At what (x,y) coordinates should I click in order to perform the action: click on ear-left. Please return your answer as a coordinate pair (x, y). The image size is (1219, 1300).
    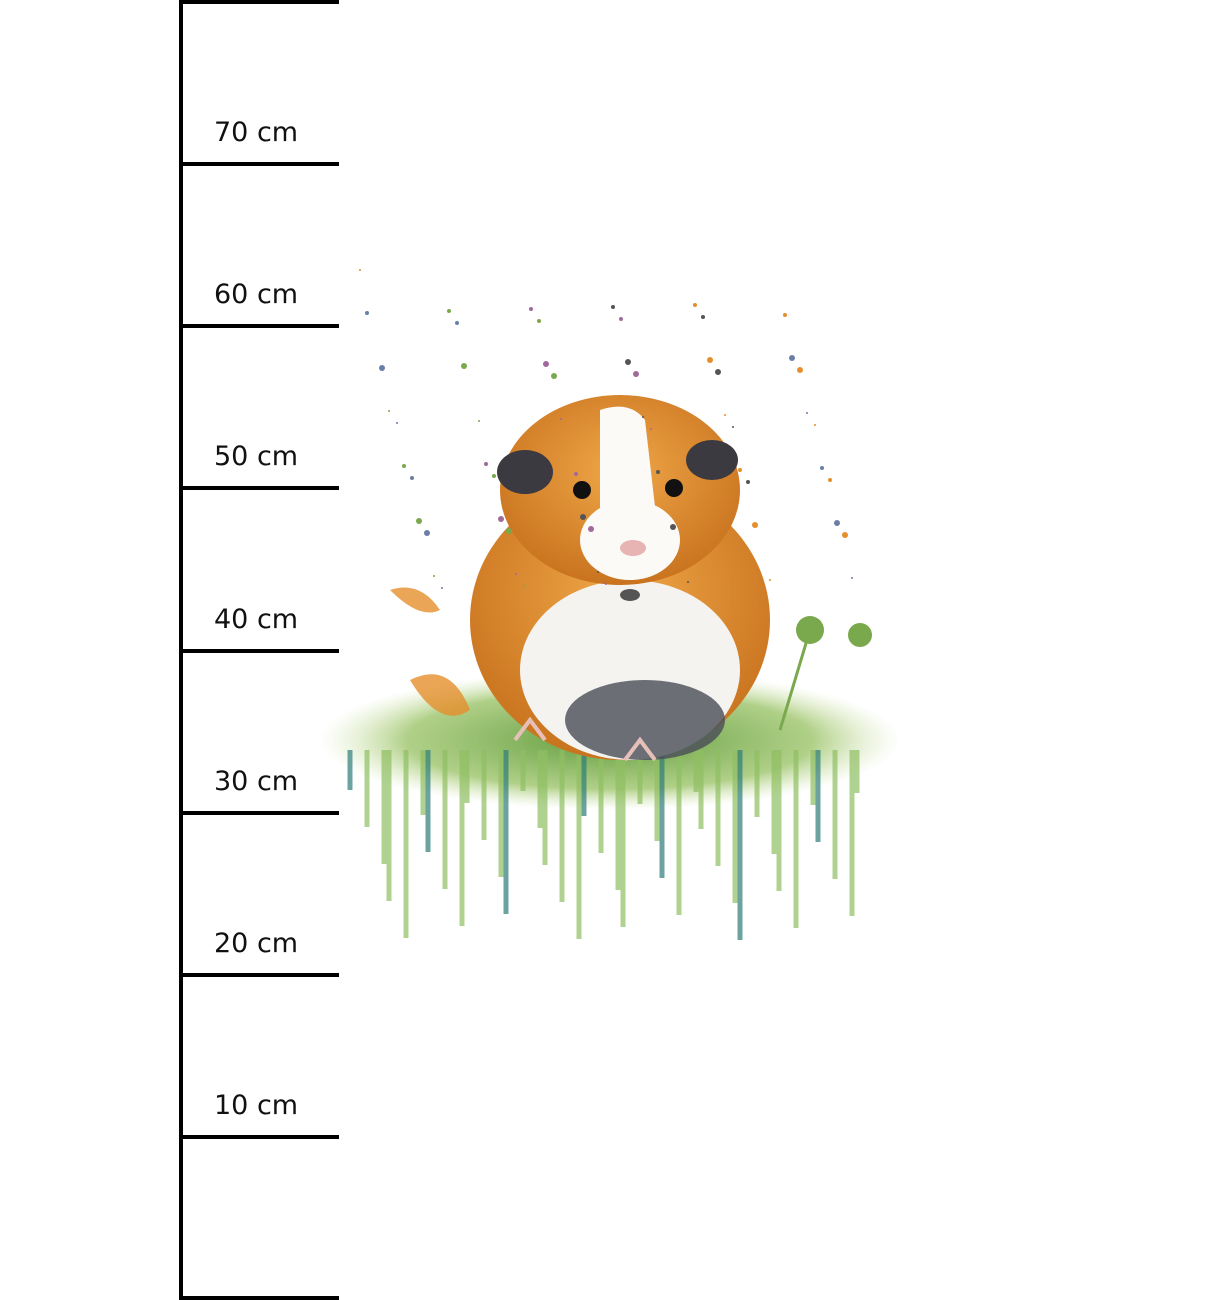
    Looking at the image, I should click on (525, 472).